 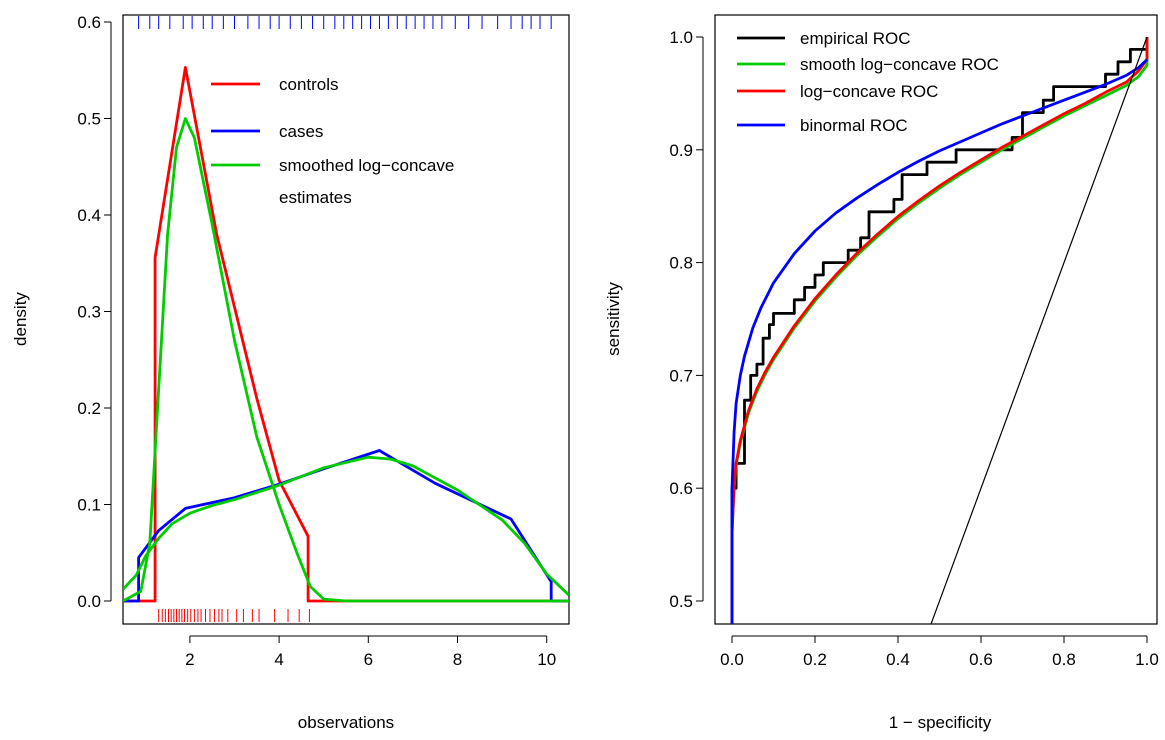 I want to click on density-y-tick-label: 0.2, so click(x=89, y=408).